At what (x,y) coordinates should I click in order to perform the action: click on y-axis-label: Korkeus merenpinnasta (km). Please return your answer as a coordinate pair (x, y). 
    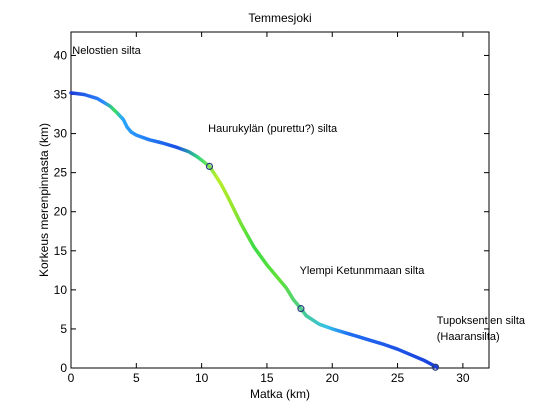
    Looking at the image, I should click on (44, 200).